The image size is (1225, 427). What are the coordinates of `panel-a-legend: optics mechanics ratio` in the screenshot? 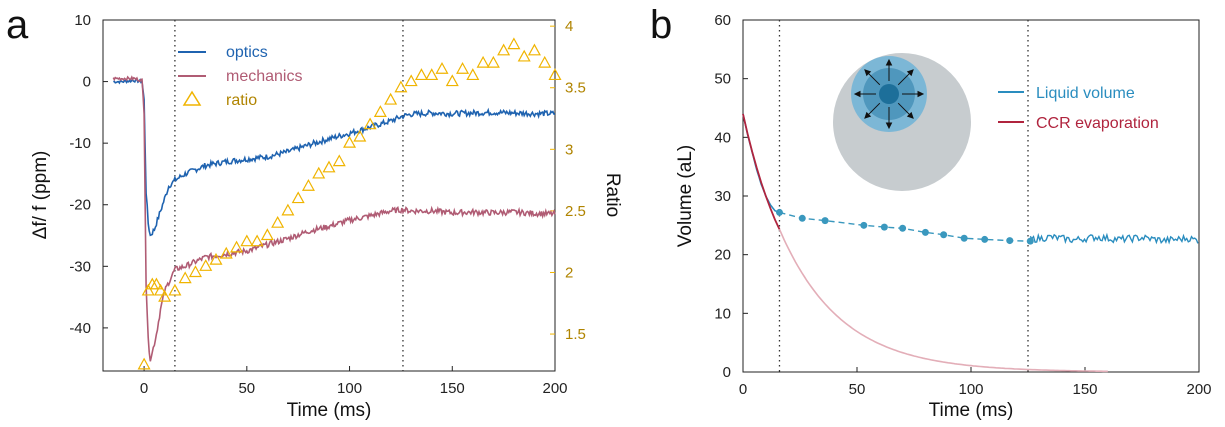 It's located at (240, 76).